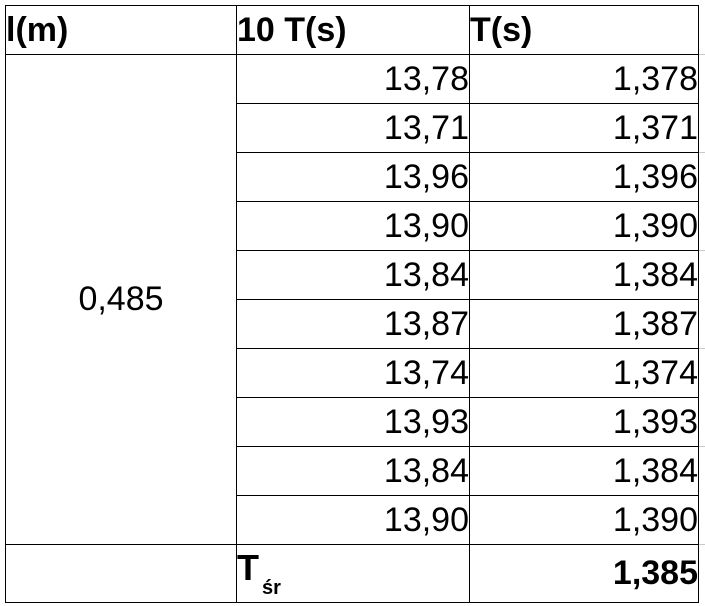 The height and width of the screenshot is (606, 705). What do you see at coordinates (353, 177) in the screenshot?
I see `ten-periods-cell: 13,96` at bounding box center [353, 177].